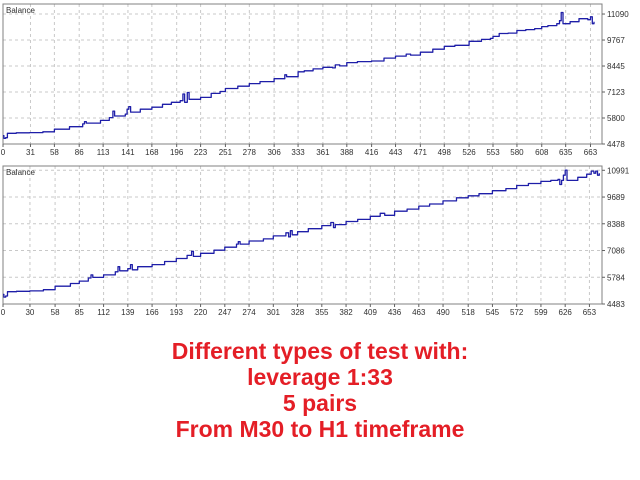  I want to click on chart1-x-tick-label: 58, so click(54, 152).